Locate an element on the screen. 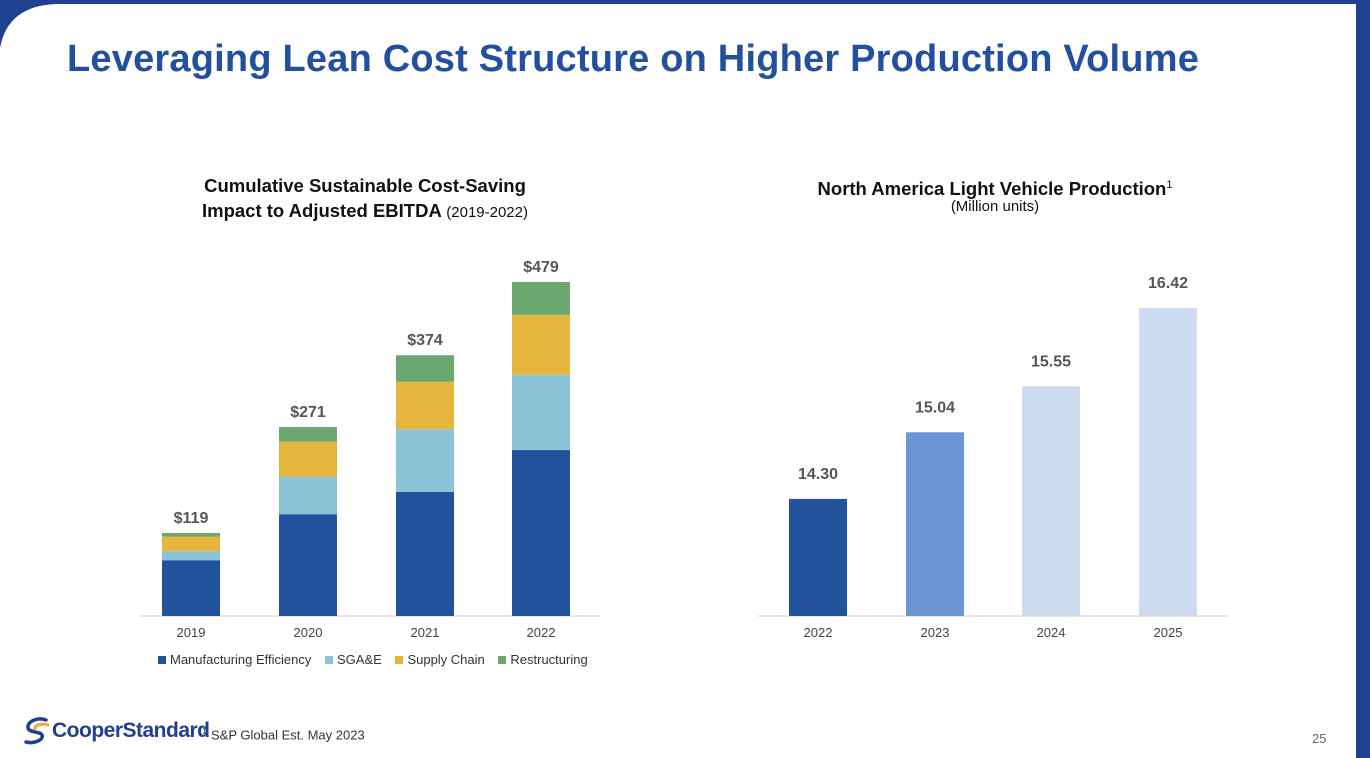 This screenshot has width=1370, height=758. page-number: 25 is located at coordinates (1319, 738).